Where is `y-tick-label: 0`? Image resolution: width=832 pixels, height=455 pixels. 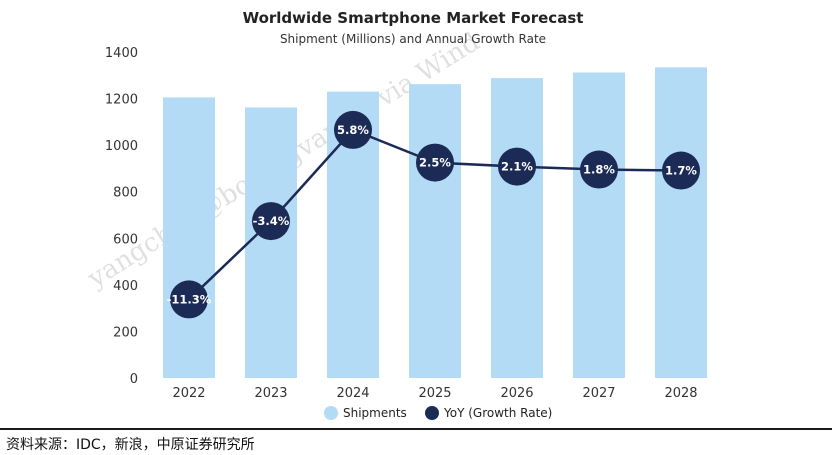 y-tick-label: 0 is located at coordinates (134, 379).